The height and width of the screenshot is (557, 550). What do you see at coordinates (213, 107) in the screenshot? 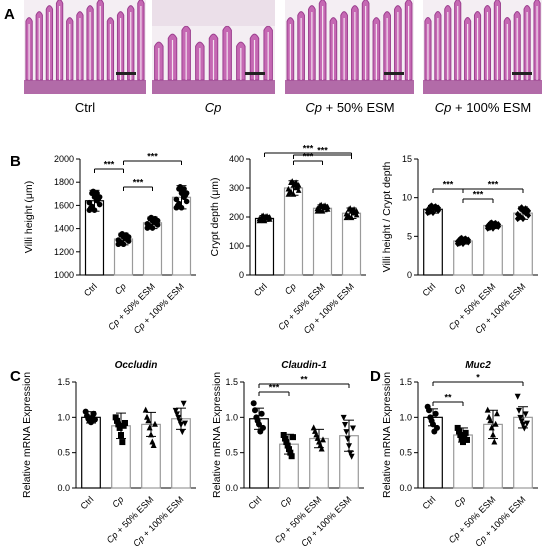
I see `image-caption-cp: Cp` at bounding box center [213, 107].